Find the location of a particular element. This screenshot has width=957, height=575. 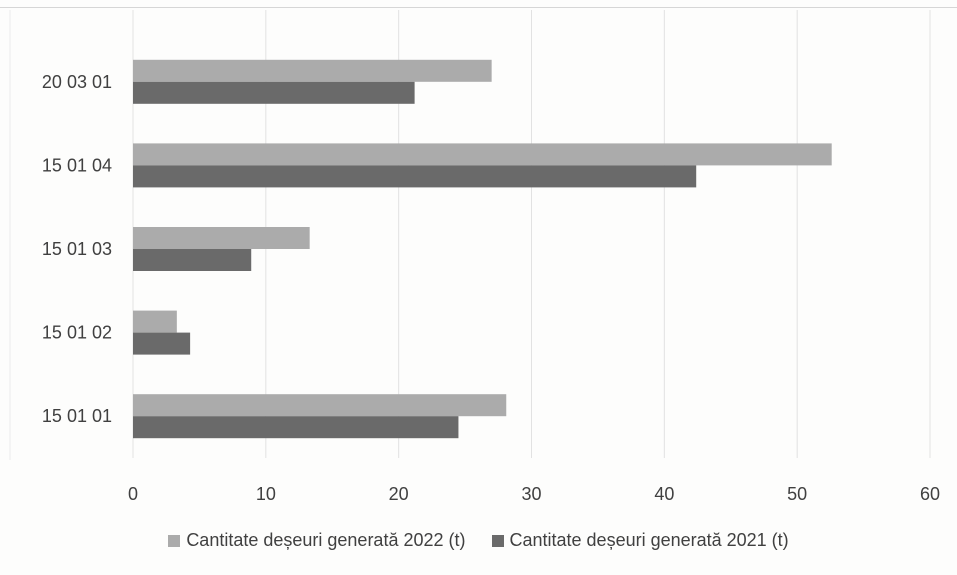

category-label-1: 15 01 04 is located at coordinates (77, 165).